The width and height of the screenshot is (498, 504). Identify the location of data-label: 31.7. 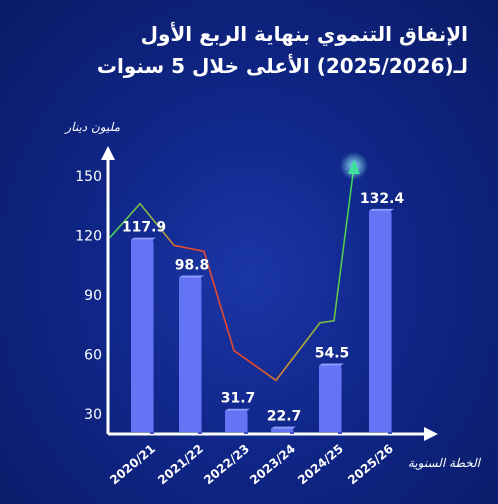
(238, 399).